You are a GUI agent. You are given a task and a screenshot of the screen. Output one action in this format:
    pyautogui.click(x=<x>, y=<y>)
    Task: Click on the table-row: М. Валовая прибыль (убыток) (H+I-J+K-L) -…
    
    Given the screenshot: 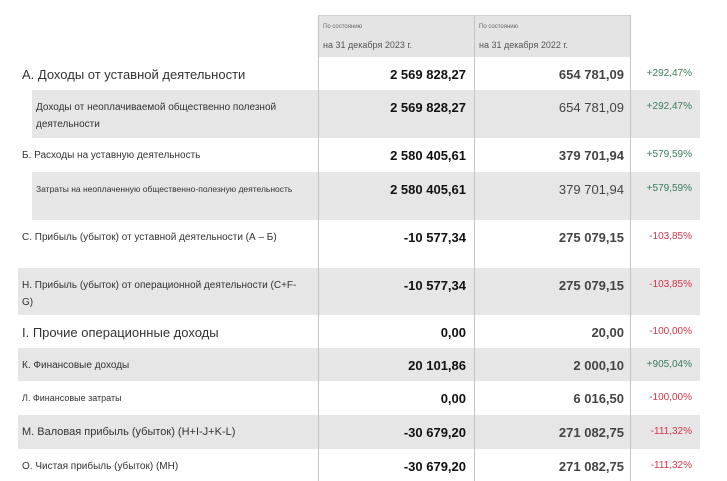 What is the action you would take?
    pyautogui.click(x=359, y=432)
    